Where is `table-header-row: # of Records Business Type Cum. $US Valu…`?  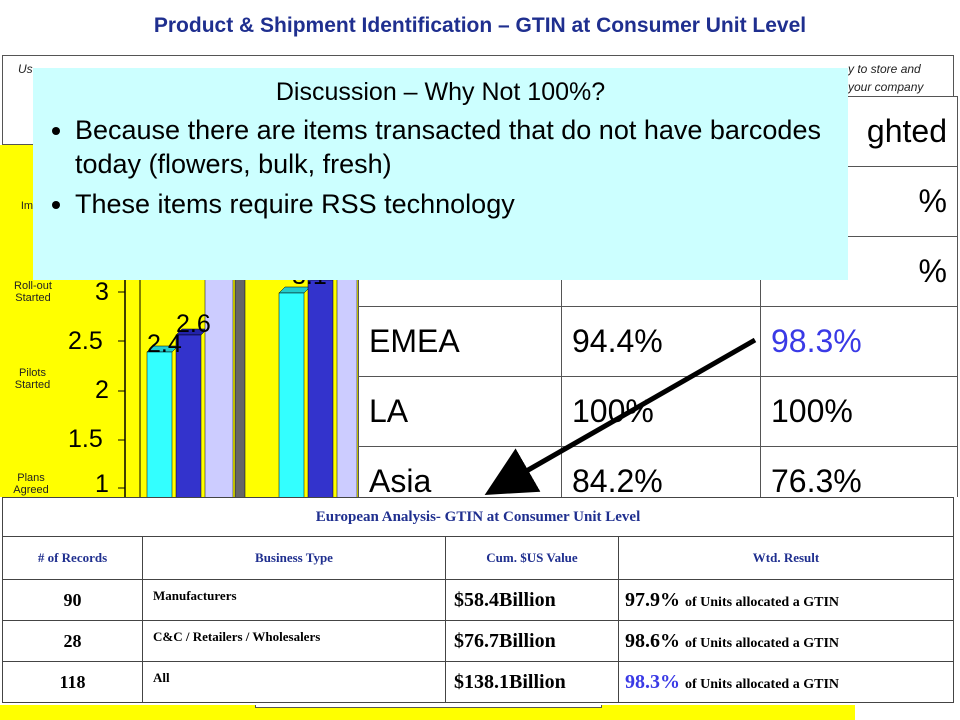
table-header-row: # of Records Business Type Cum. $US Valu… is located at coordinates (478, 558).